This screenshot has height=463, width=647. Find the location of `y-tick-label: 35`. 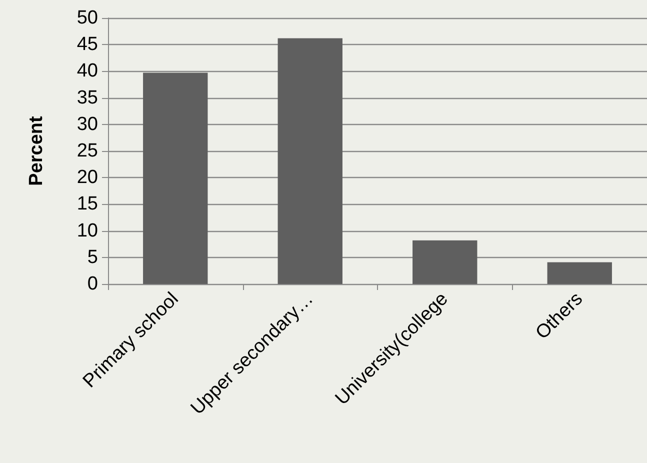

y-tick-label: 35 is located at coordinates (87, 97).